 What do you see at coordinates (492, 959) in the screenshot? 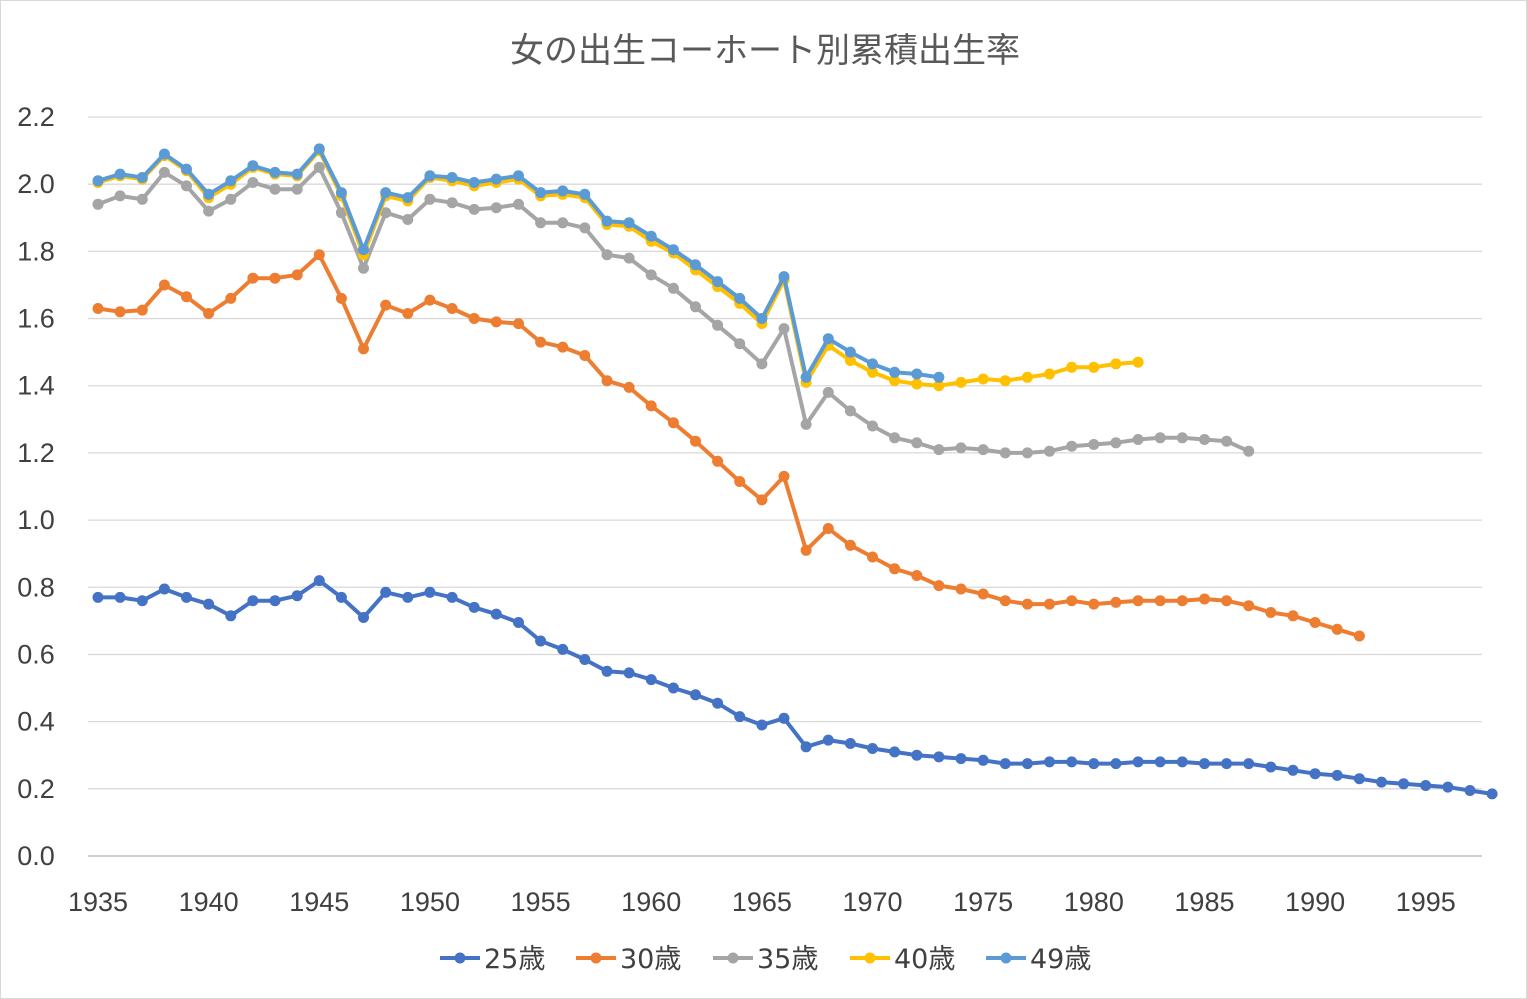
I see `legend-item: 25歳` at bounding box center [492, 959].